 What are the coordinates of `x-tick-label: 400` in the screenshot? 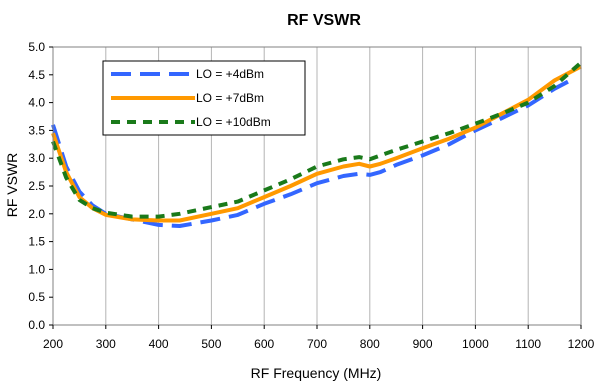 It's located at (159, 344).